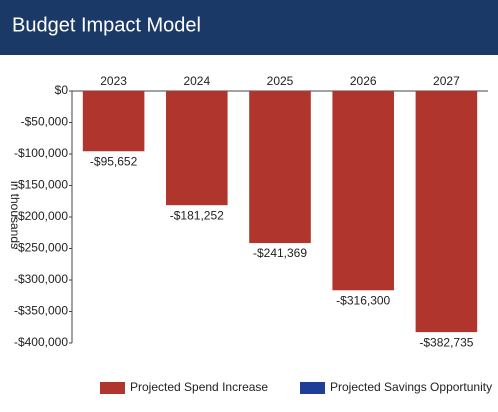 This screenshot has width=498, height=412. What do you see at coordinates (197, 215) in the screenshot?
I see `value-label: -$181,252` at bounding box center [197, 215].